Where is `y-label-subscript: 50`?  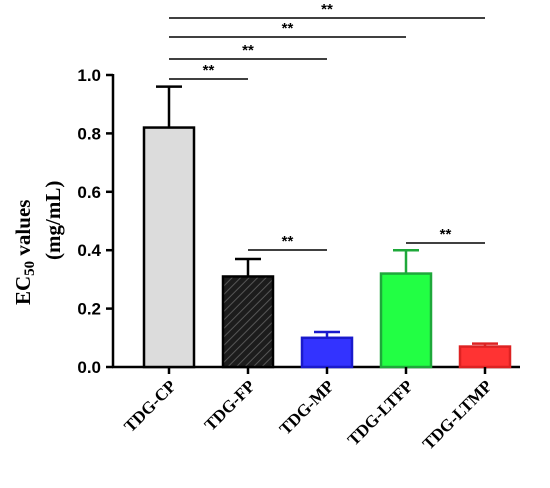 y-label-subscript: 50 is located at coordinates (30, 268).